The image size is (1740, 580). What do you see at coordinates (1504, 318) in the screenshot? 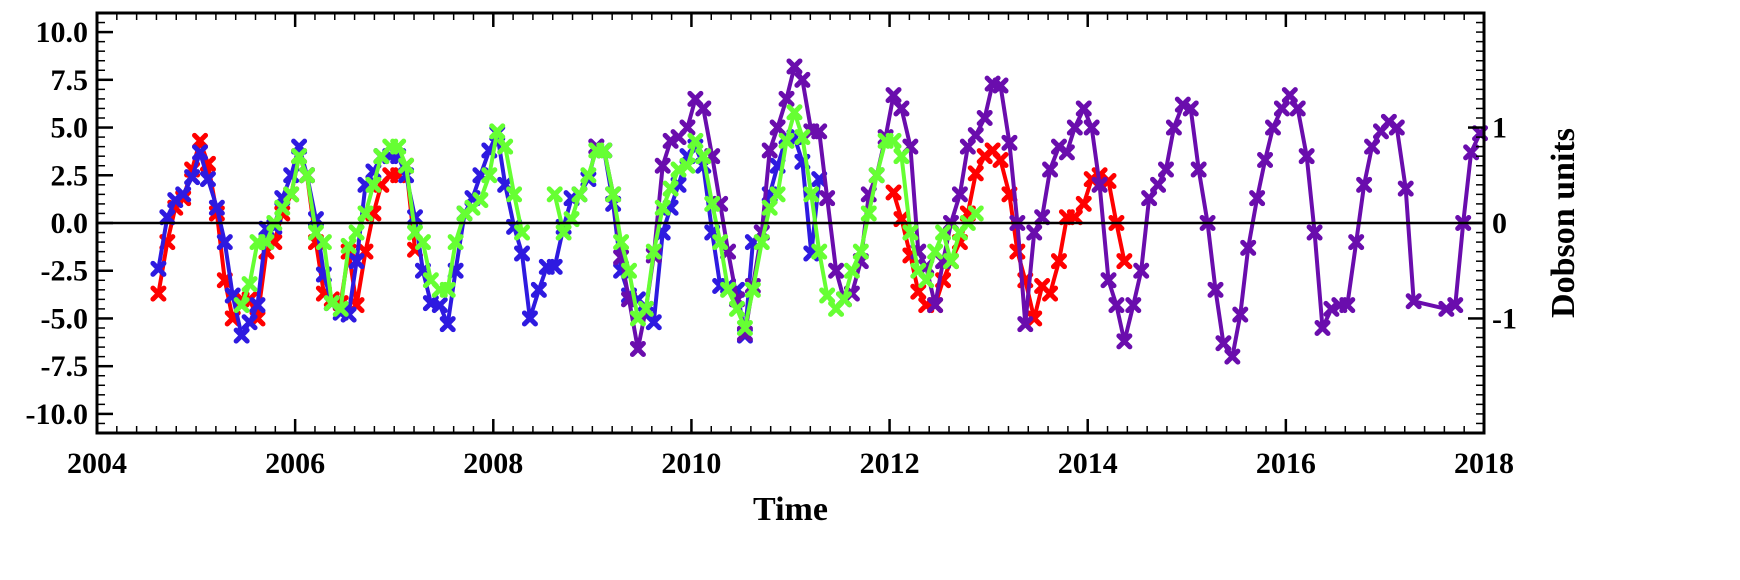
I see `y2-tick-label: -1` at bounding box center [1504, 318].